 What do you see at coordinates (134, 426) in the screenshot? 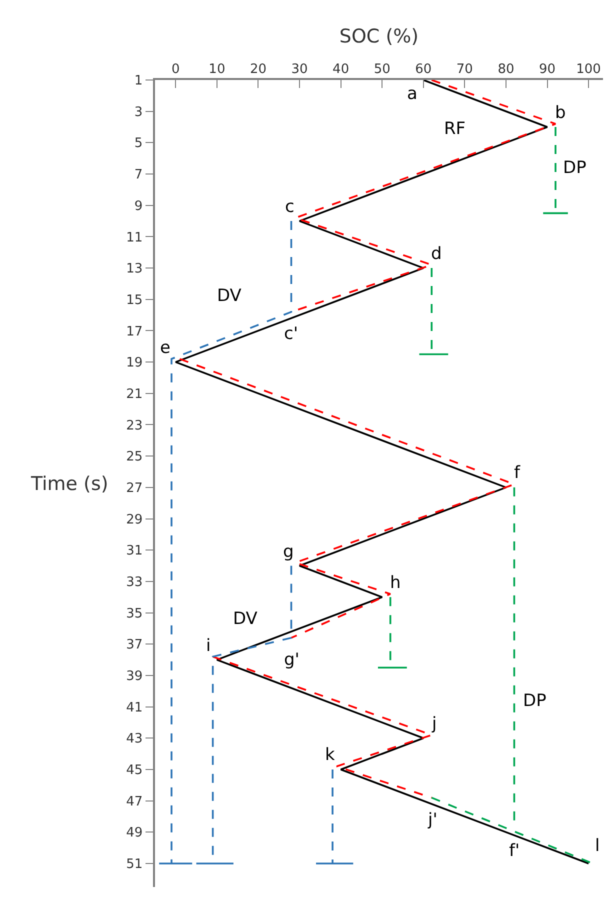
I see `y-tick-label: 23` at bounding box center [134, 426].